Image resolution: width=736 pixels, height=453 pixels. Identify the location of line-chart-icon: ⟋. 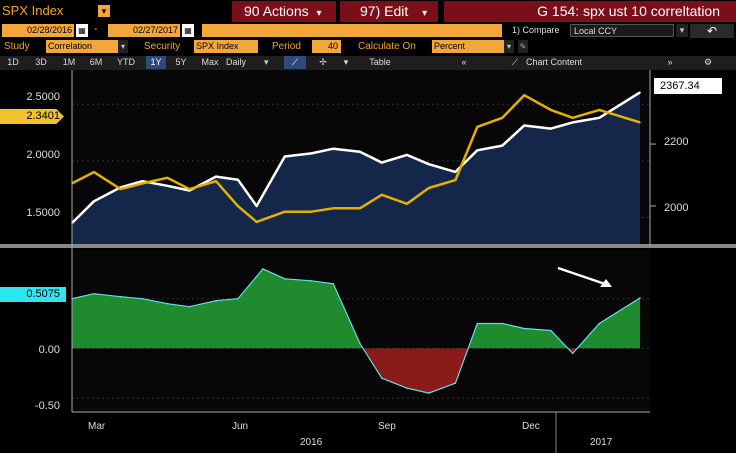
(295, 62).